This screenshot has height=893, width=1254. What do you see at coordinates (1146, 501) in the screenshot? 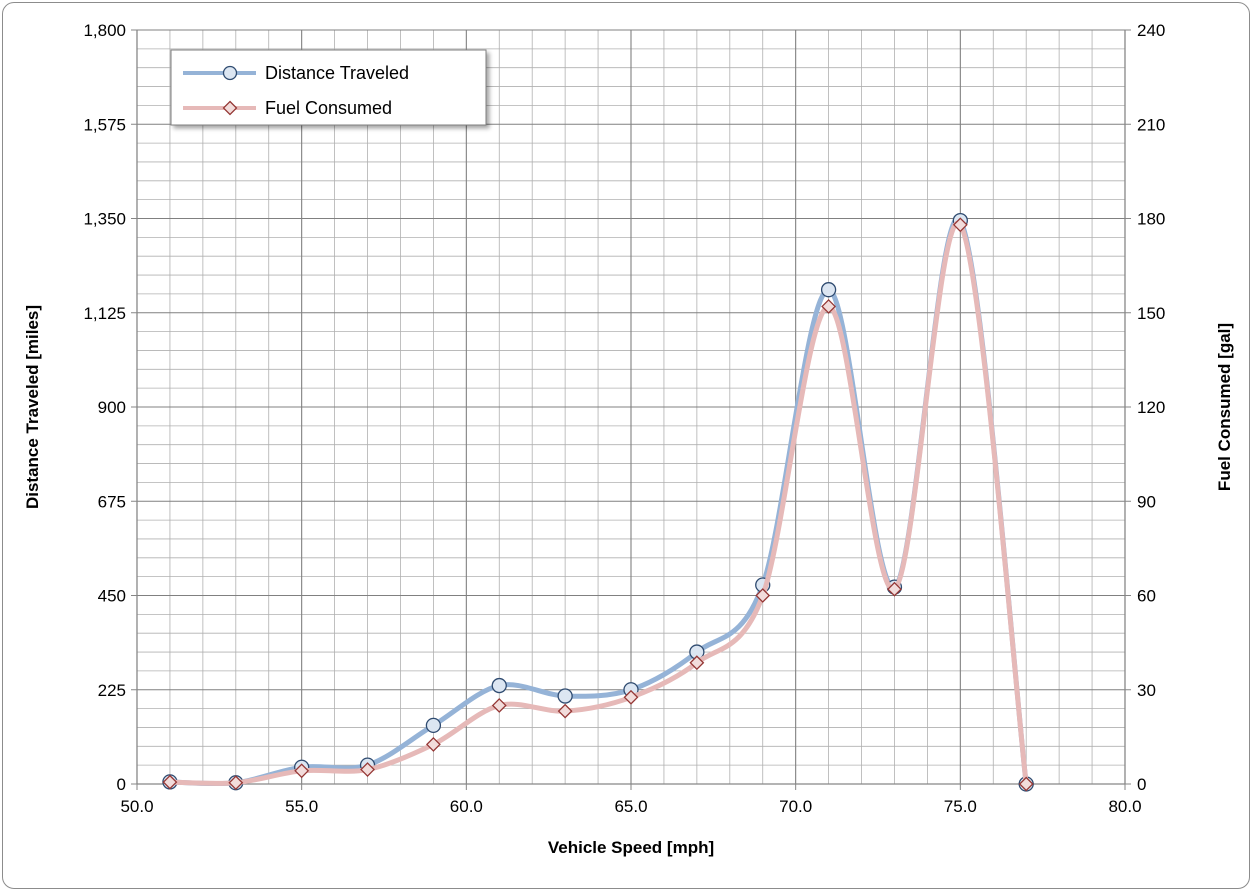
I see `y2-tick-label: 90` at bounding box center [1146, 501].